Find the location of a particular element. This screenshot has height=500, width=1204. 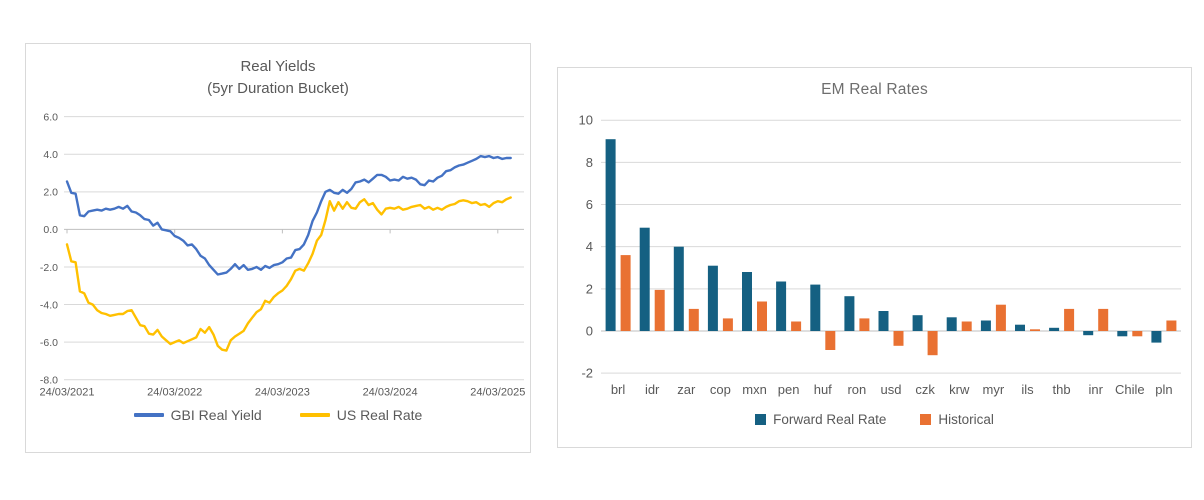

bar-Chile-historical is located at coordinates (1137, 334).